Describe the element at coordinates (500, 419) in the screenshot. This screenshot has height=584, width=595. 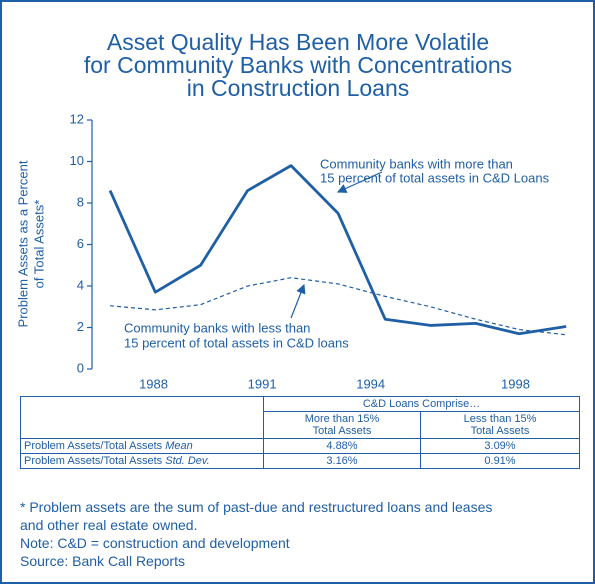
I see `column-header-line: Less than 15%` at that location.